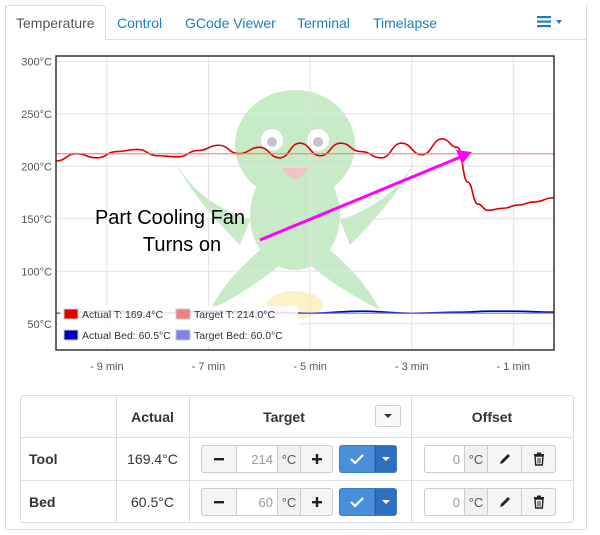  Describe the element at coordinates (107, 367) in the screenshot. I see `x-tick-label: - 9 min` at that location.